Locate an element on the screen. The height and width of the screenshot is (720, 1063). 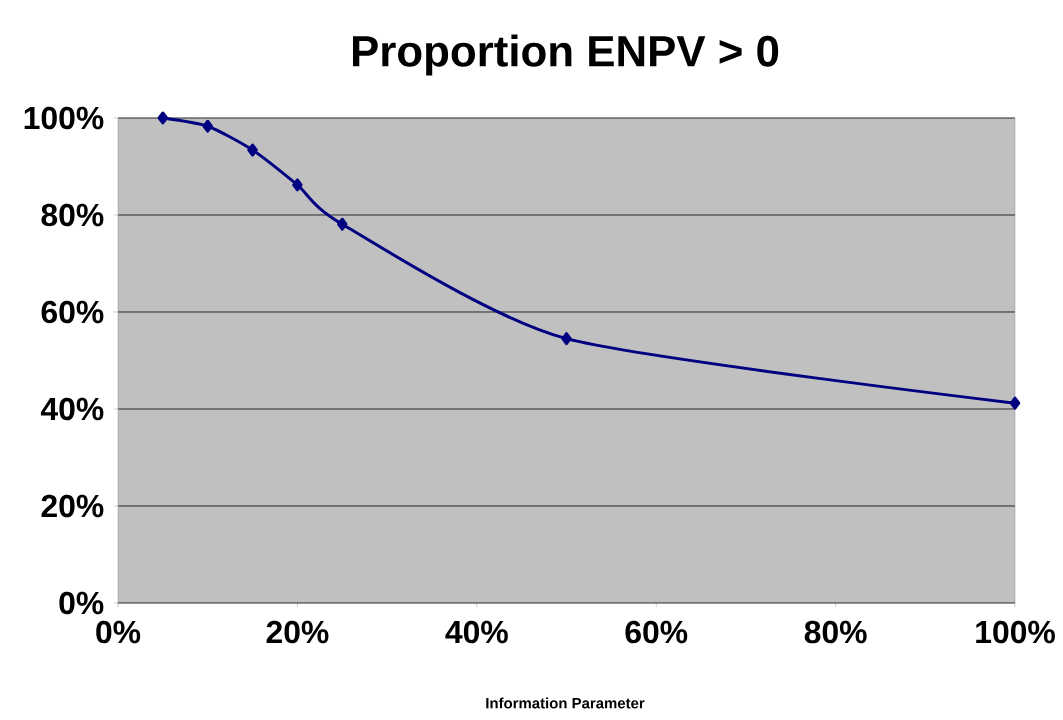
x-tick-label: 80% is located at coordinates (835, 632).